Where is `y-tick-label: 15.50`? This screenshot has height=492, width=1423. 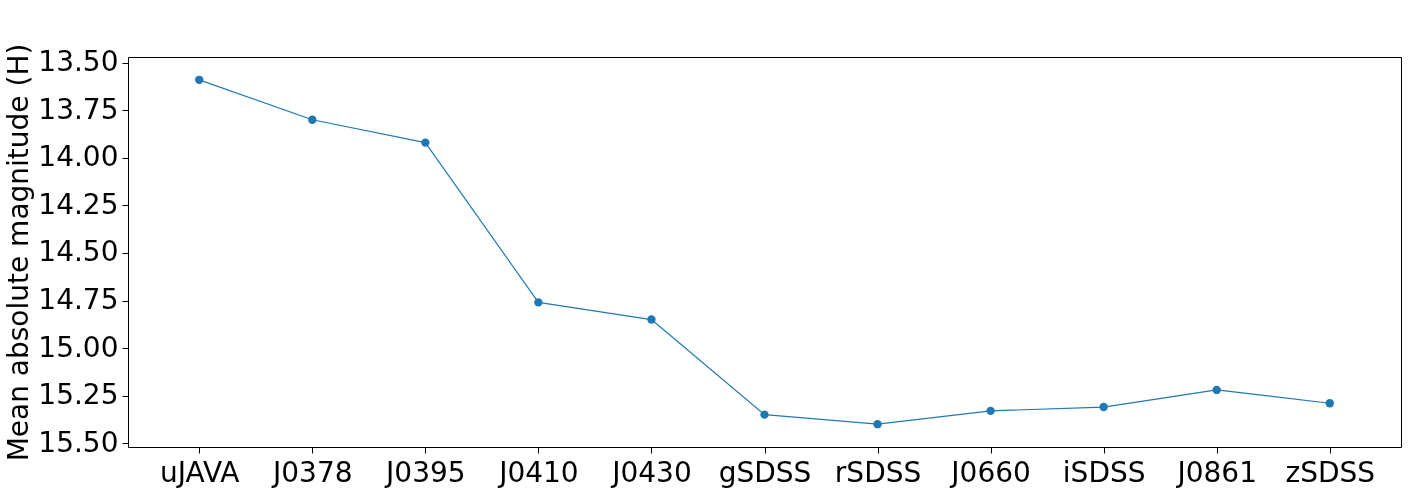 y-tick-label: 15.50 is located at coordinates (78, 442).